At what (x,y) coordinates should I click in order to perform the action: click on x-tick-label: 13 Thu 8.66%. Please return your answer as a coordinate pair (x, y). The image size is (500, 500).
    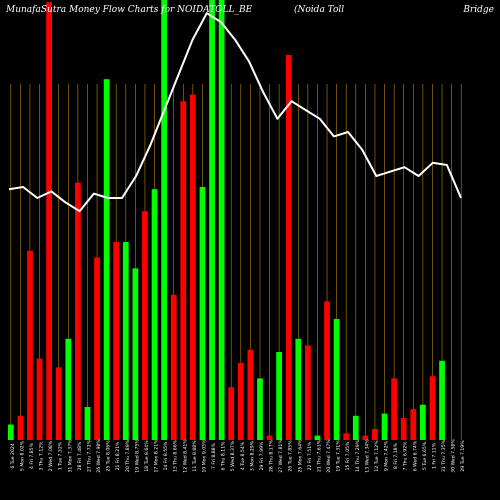
    Looking at the image, I should click on (176, 455).